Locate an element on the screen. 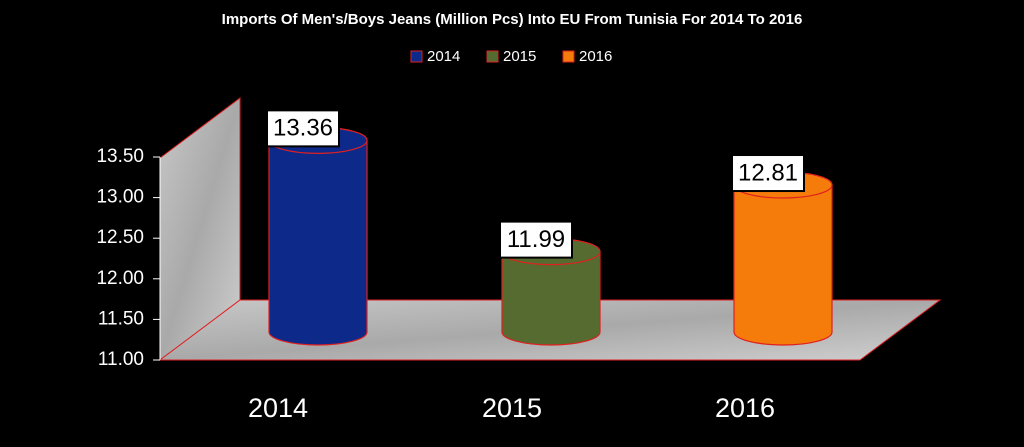  y-tick-label: 11.50 is located at coordinates (121, 318).